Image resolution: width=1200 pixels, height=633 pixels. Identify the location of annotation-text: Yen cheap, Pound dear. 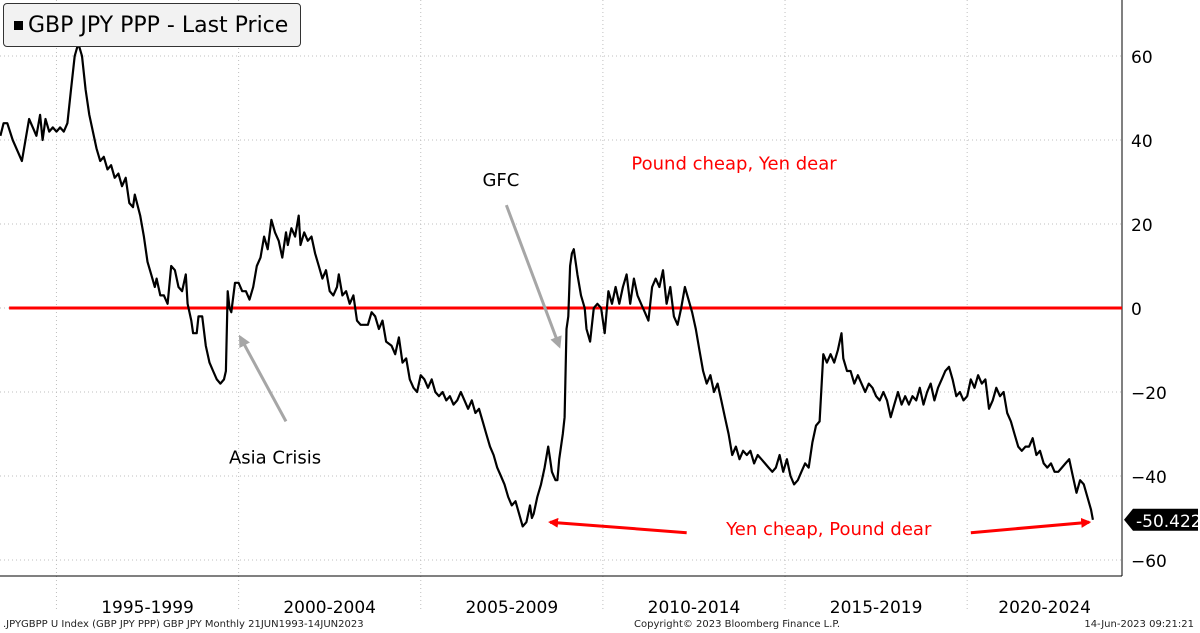
(828, 529).